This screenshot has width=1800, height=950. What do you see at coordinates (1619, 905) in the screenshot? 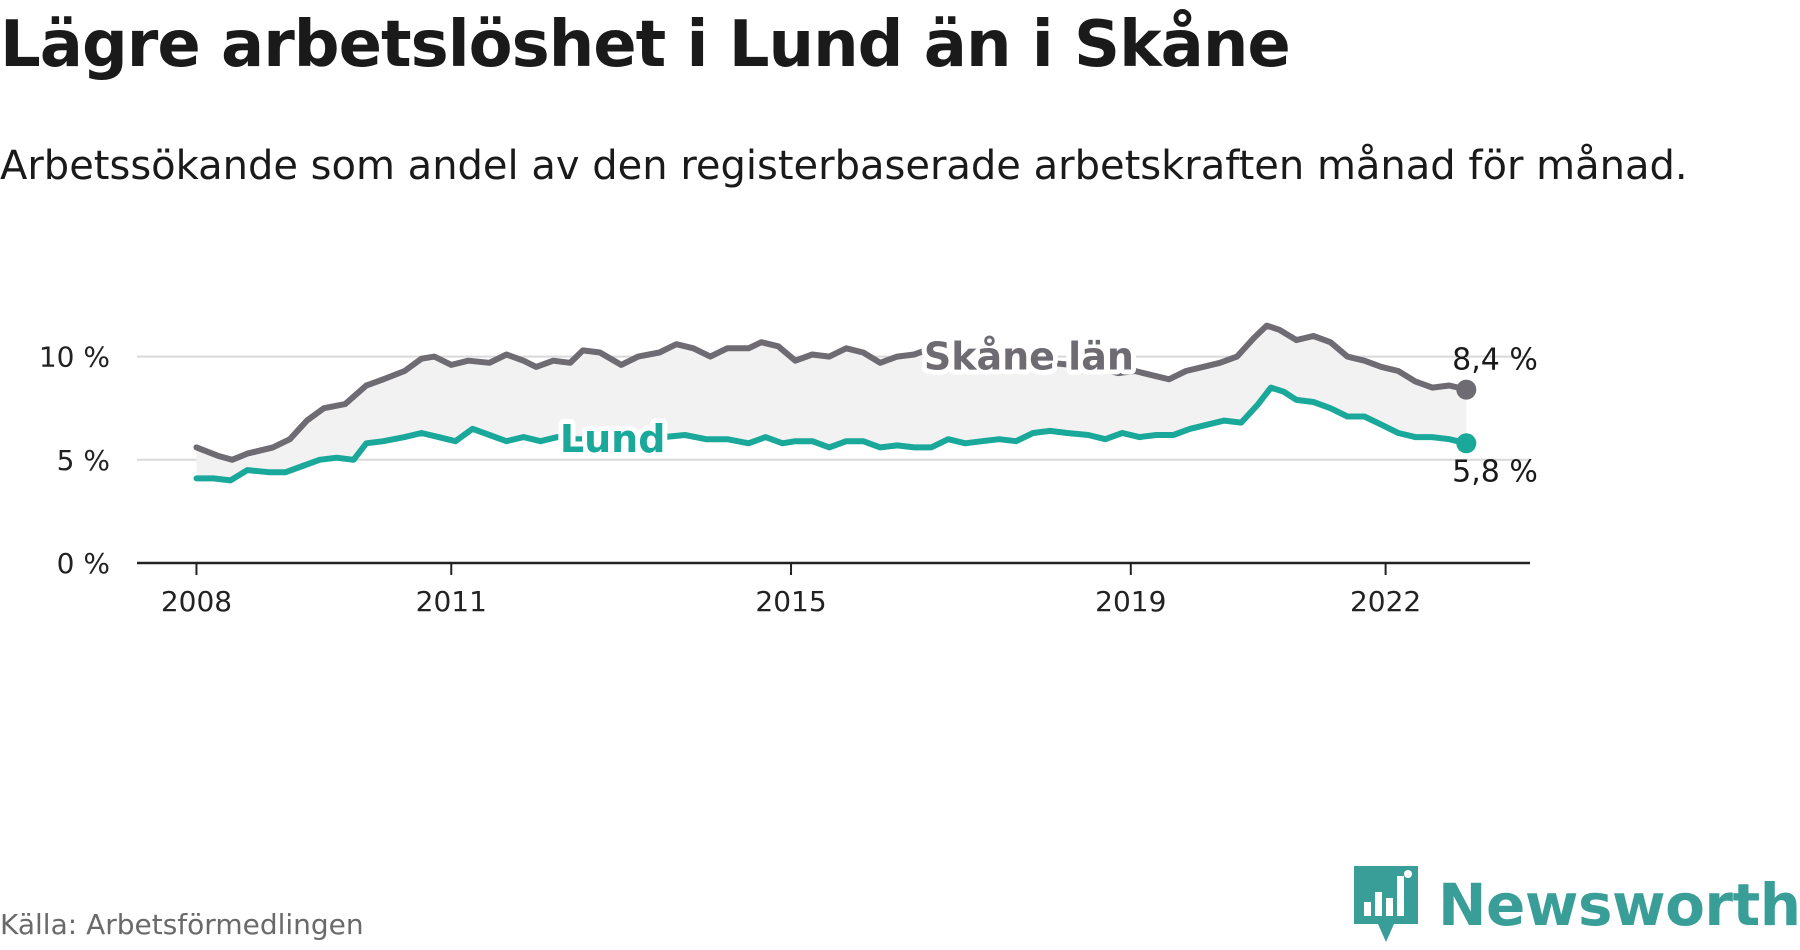
I see `brand-name: Newsworthy` at bounding box center [1619, 905].